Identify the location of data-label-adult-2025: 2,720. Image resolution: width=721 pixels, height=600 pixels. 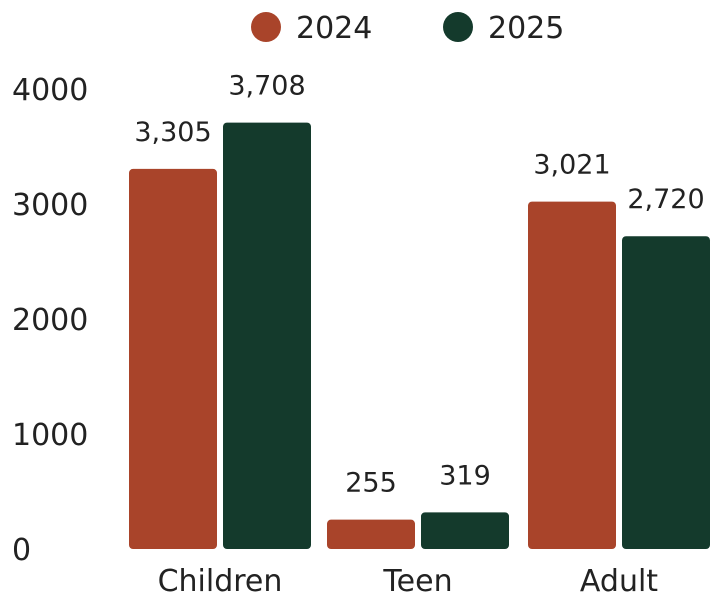
(665, 199).